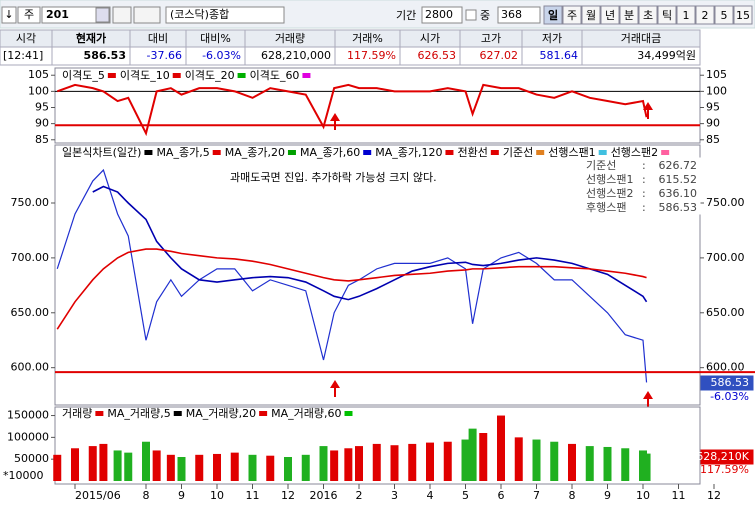 The height and width of the screenshot is (506, 755). I want to click on legend-label: MA_종가,60, so click(330, 152).